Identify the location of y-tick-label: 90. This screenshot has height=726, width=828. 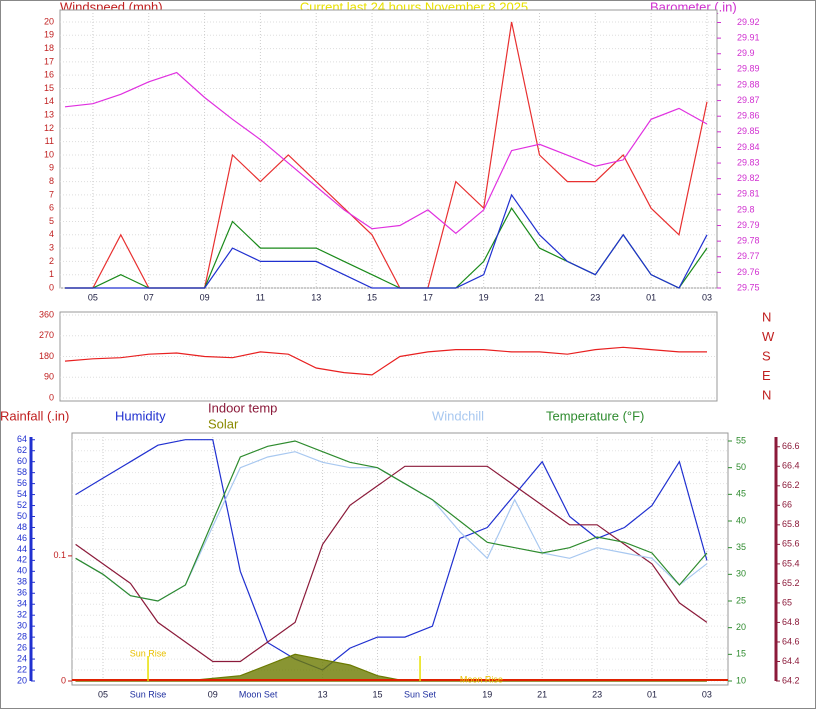
(49, 377).